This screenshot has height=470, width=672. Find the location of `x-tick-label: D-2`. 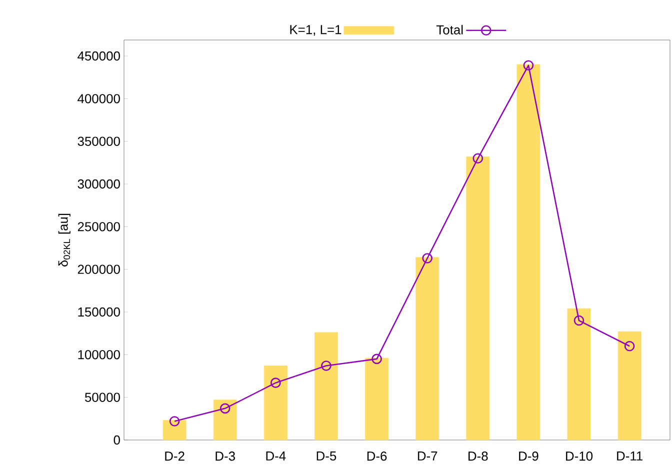

x-tick-label: D-2 is located at coordinates (174, 456).